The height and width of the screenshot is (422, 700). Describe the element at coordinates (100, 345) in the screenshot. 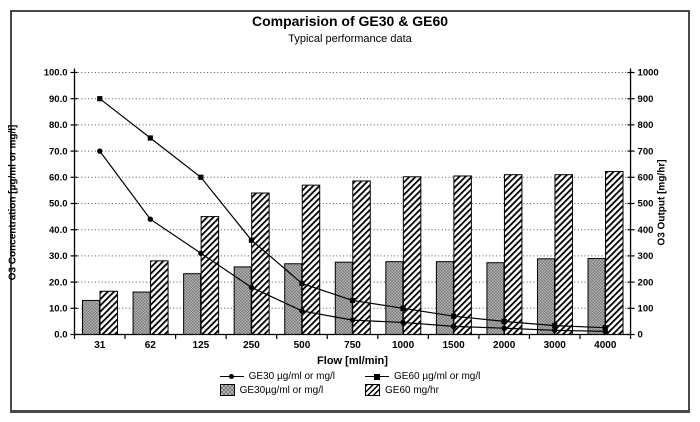

I see `svg-text: 31` at that location.